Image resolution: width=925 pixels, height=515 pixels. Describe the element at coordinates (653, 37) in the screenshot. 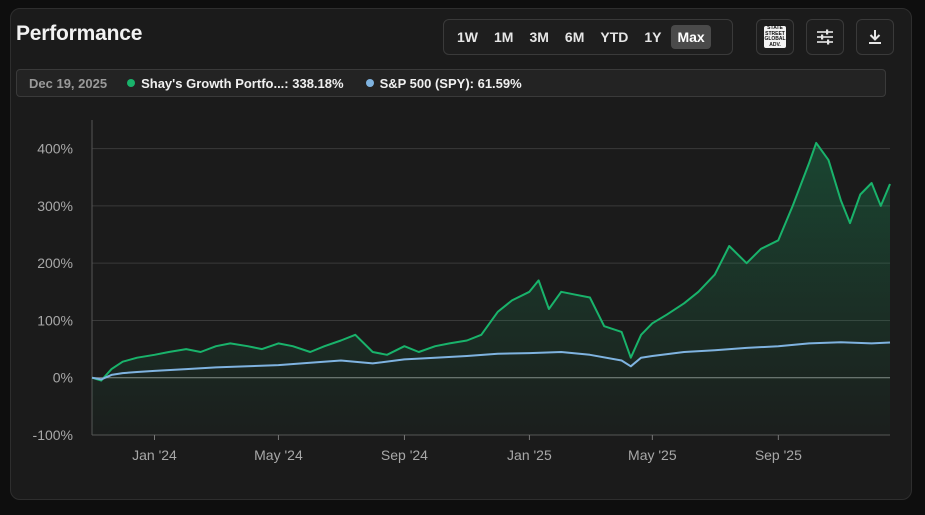

I see `range-1y-button: 1Y` at that location.